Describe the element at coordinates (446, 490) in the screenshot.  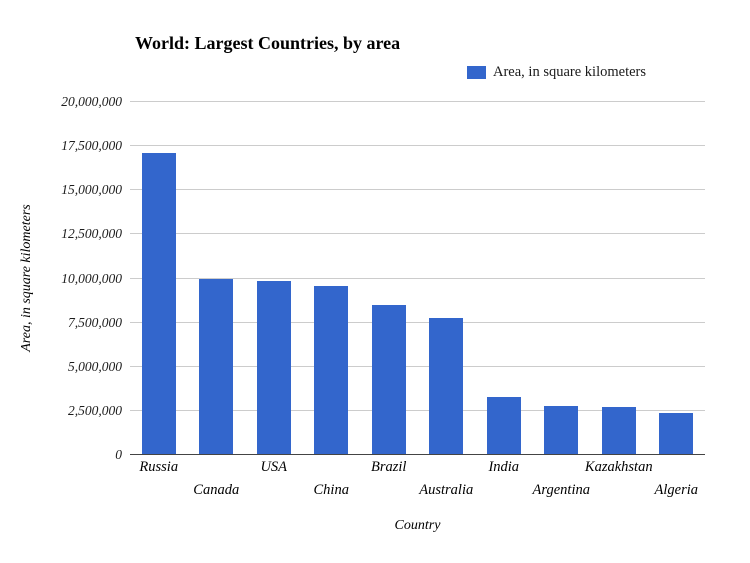
I see `x-category-label-australia: Australia` at that location.